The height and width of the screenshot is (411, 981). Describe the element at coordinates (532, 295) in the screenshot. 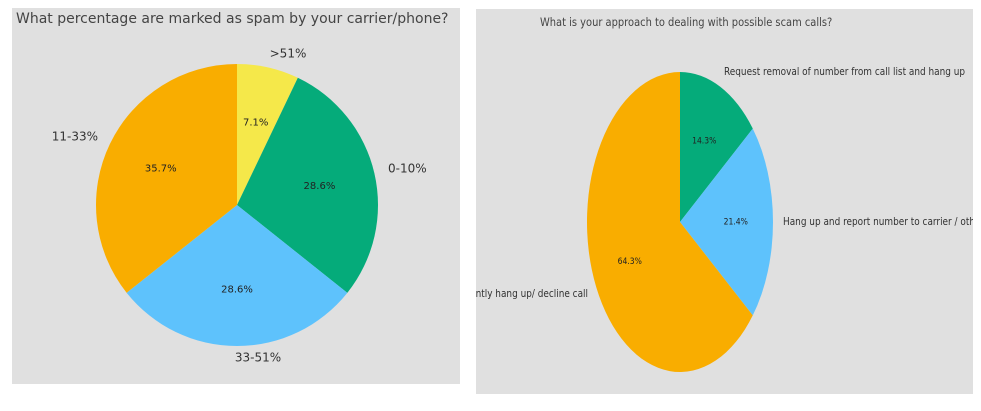

I see `slice-category-label: Instantly hang up/ decline call` at that location.